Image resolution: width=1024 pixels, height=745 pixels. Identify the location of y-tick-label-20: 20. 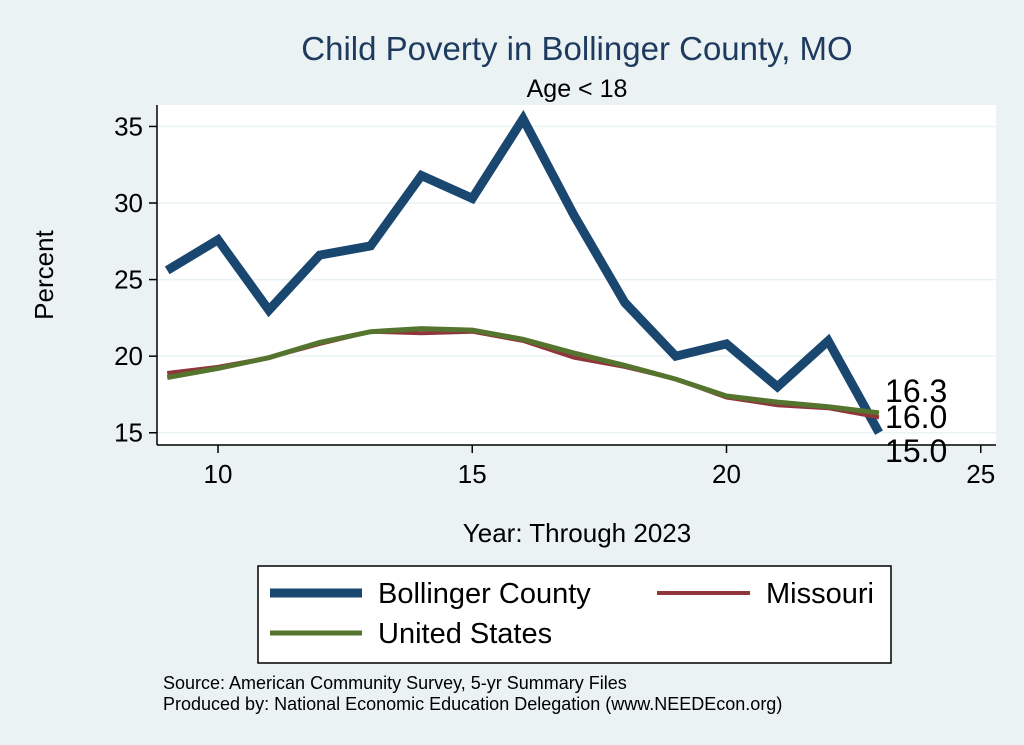
(128, 356).